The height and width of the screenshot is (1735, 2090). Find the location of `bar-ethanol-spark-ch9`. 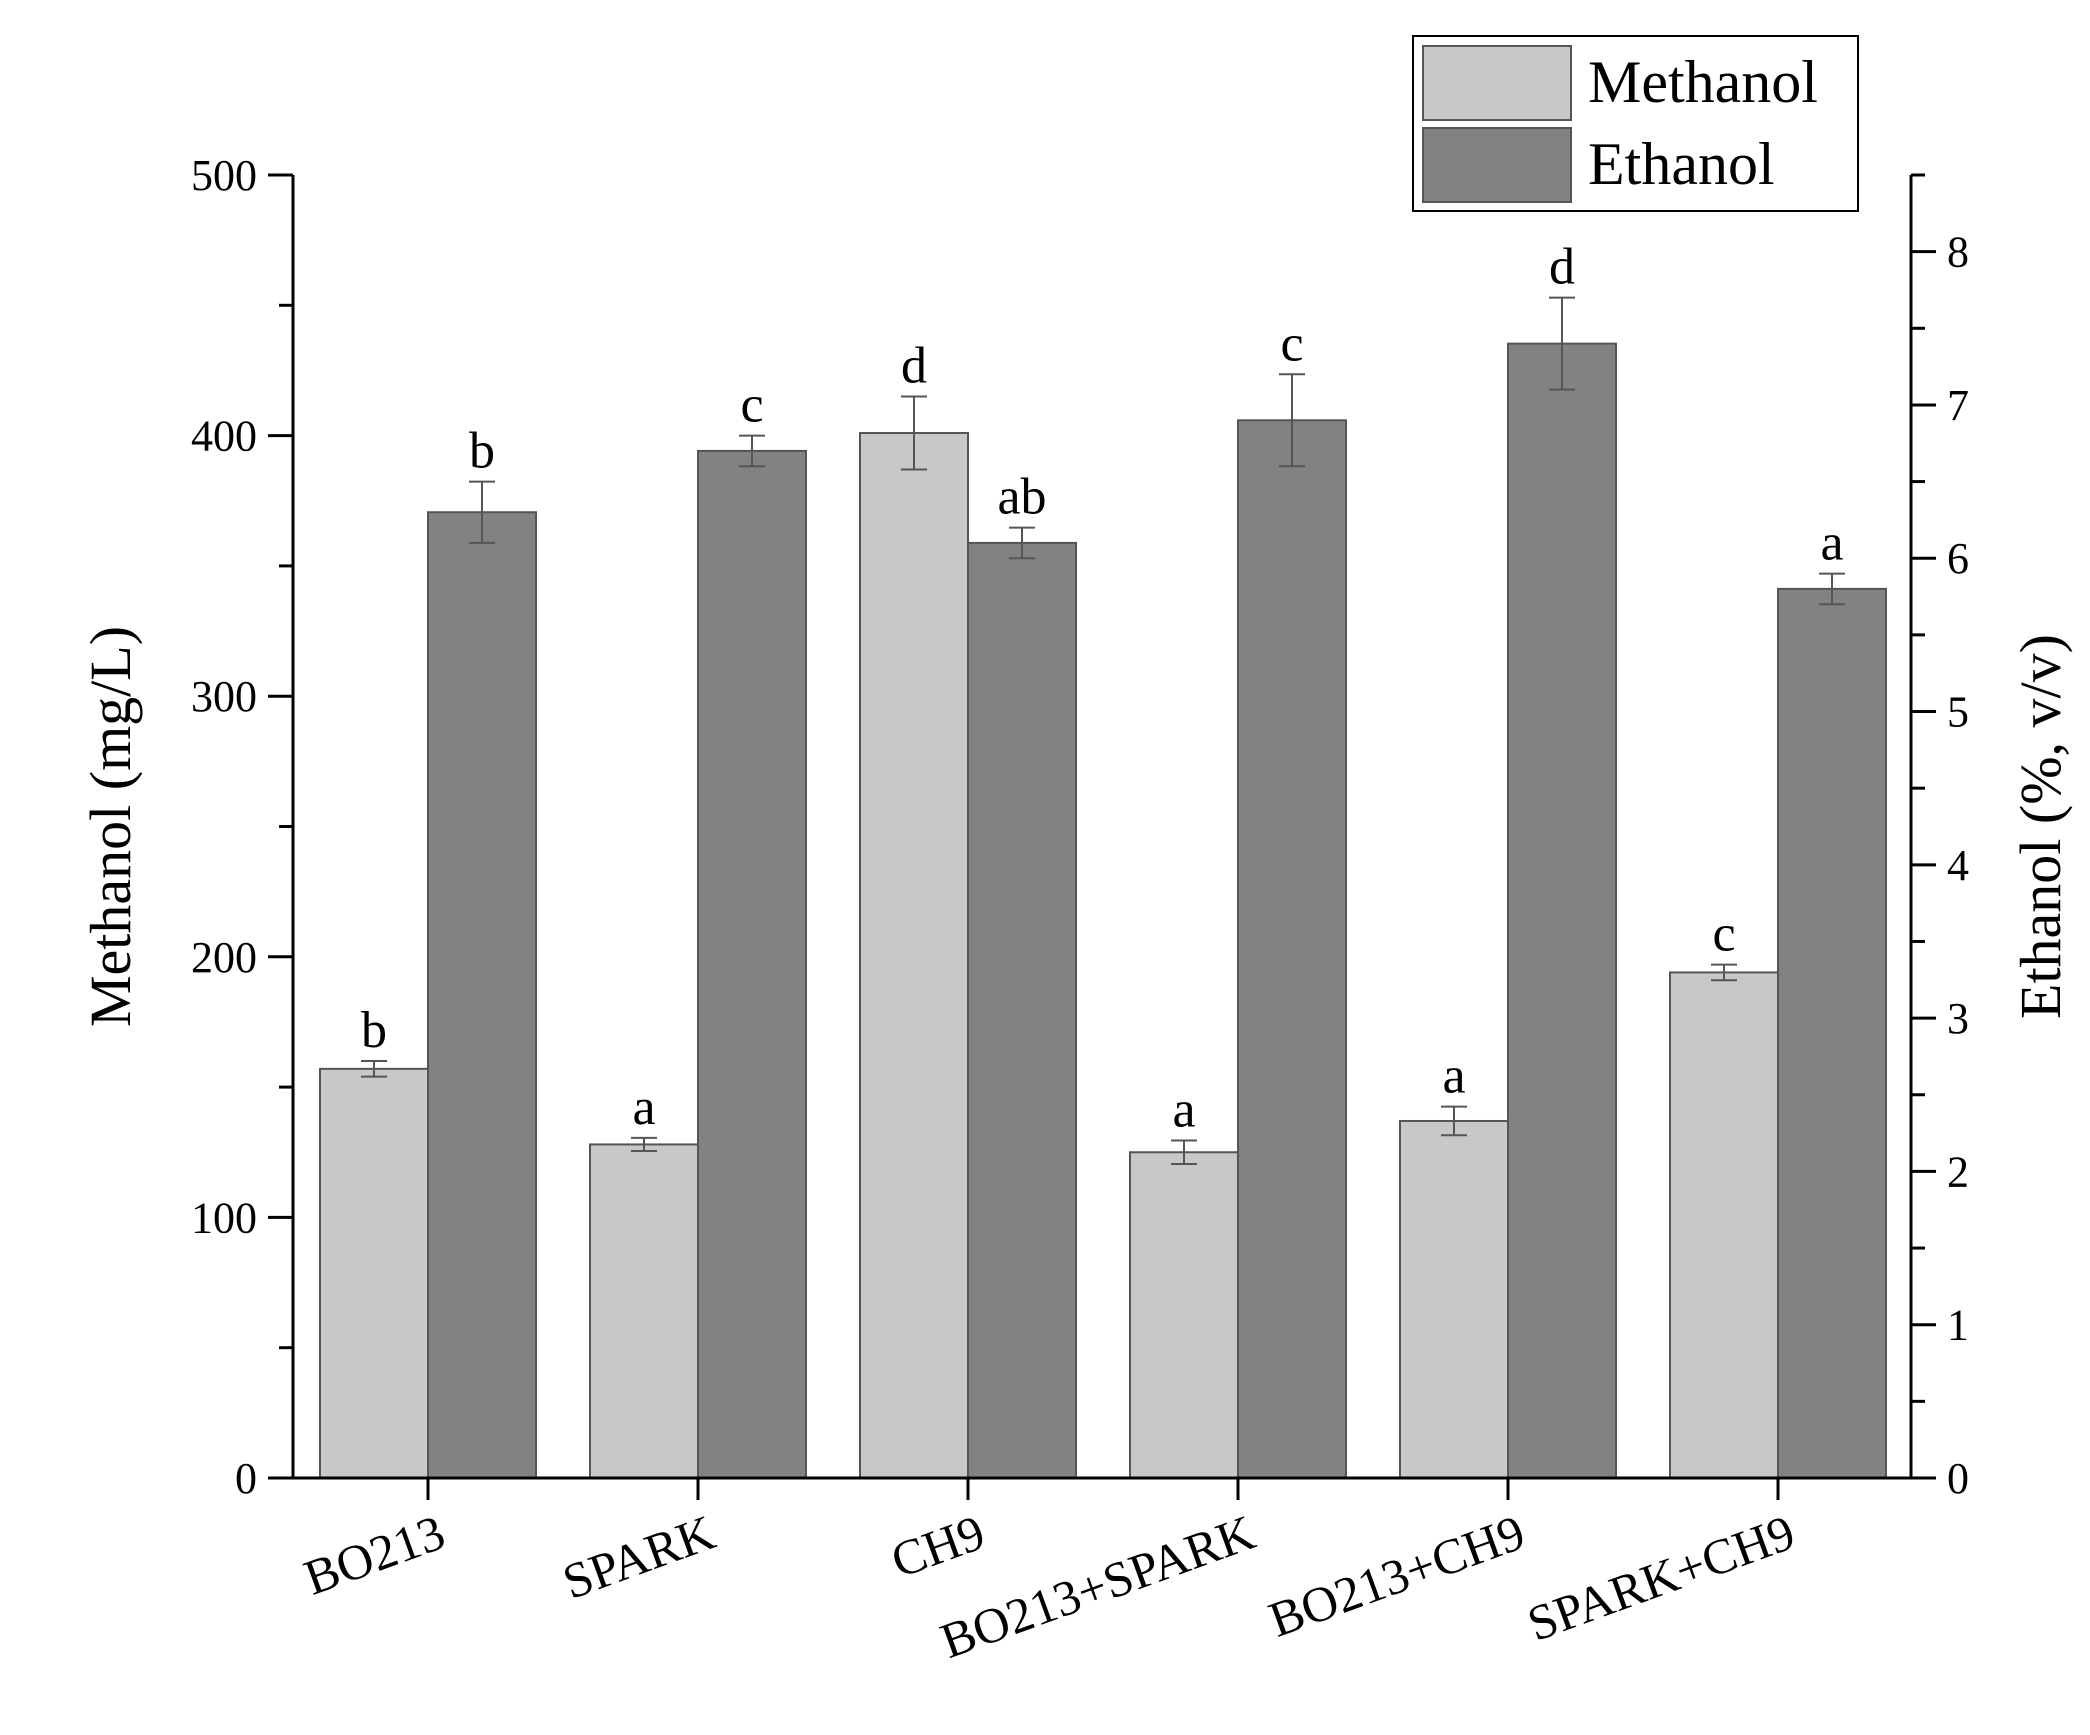

bar-ethanol-spark-ch9 is located at coordinates (1832, 1033).